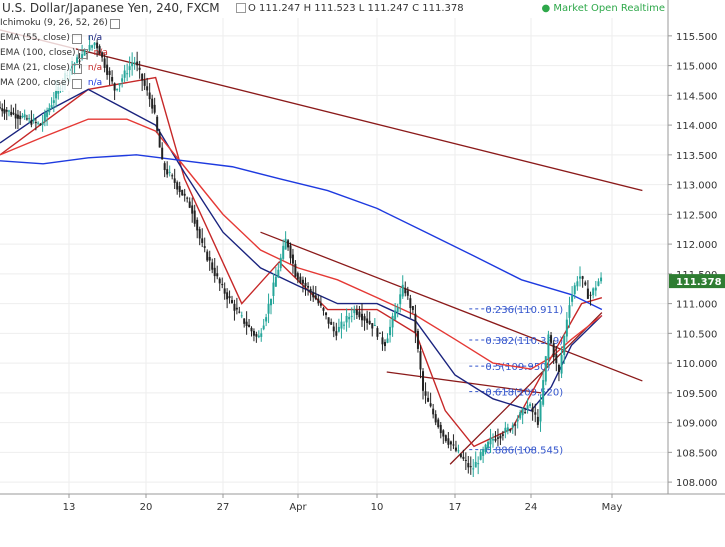 This screenshot has width=725, height=547. Describe the element at coordinates (603, 8) in the screenshot. I see `market-status: ● Market Open Realtime` at that location.